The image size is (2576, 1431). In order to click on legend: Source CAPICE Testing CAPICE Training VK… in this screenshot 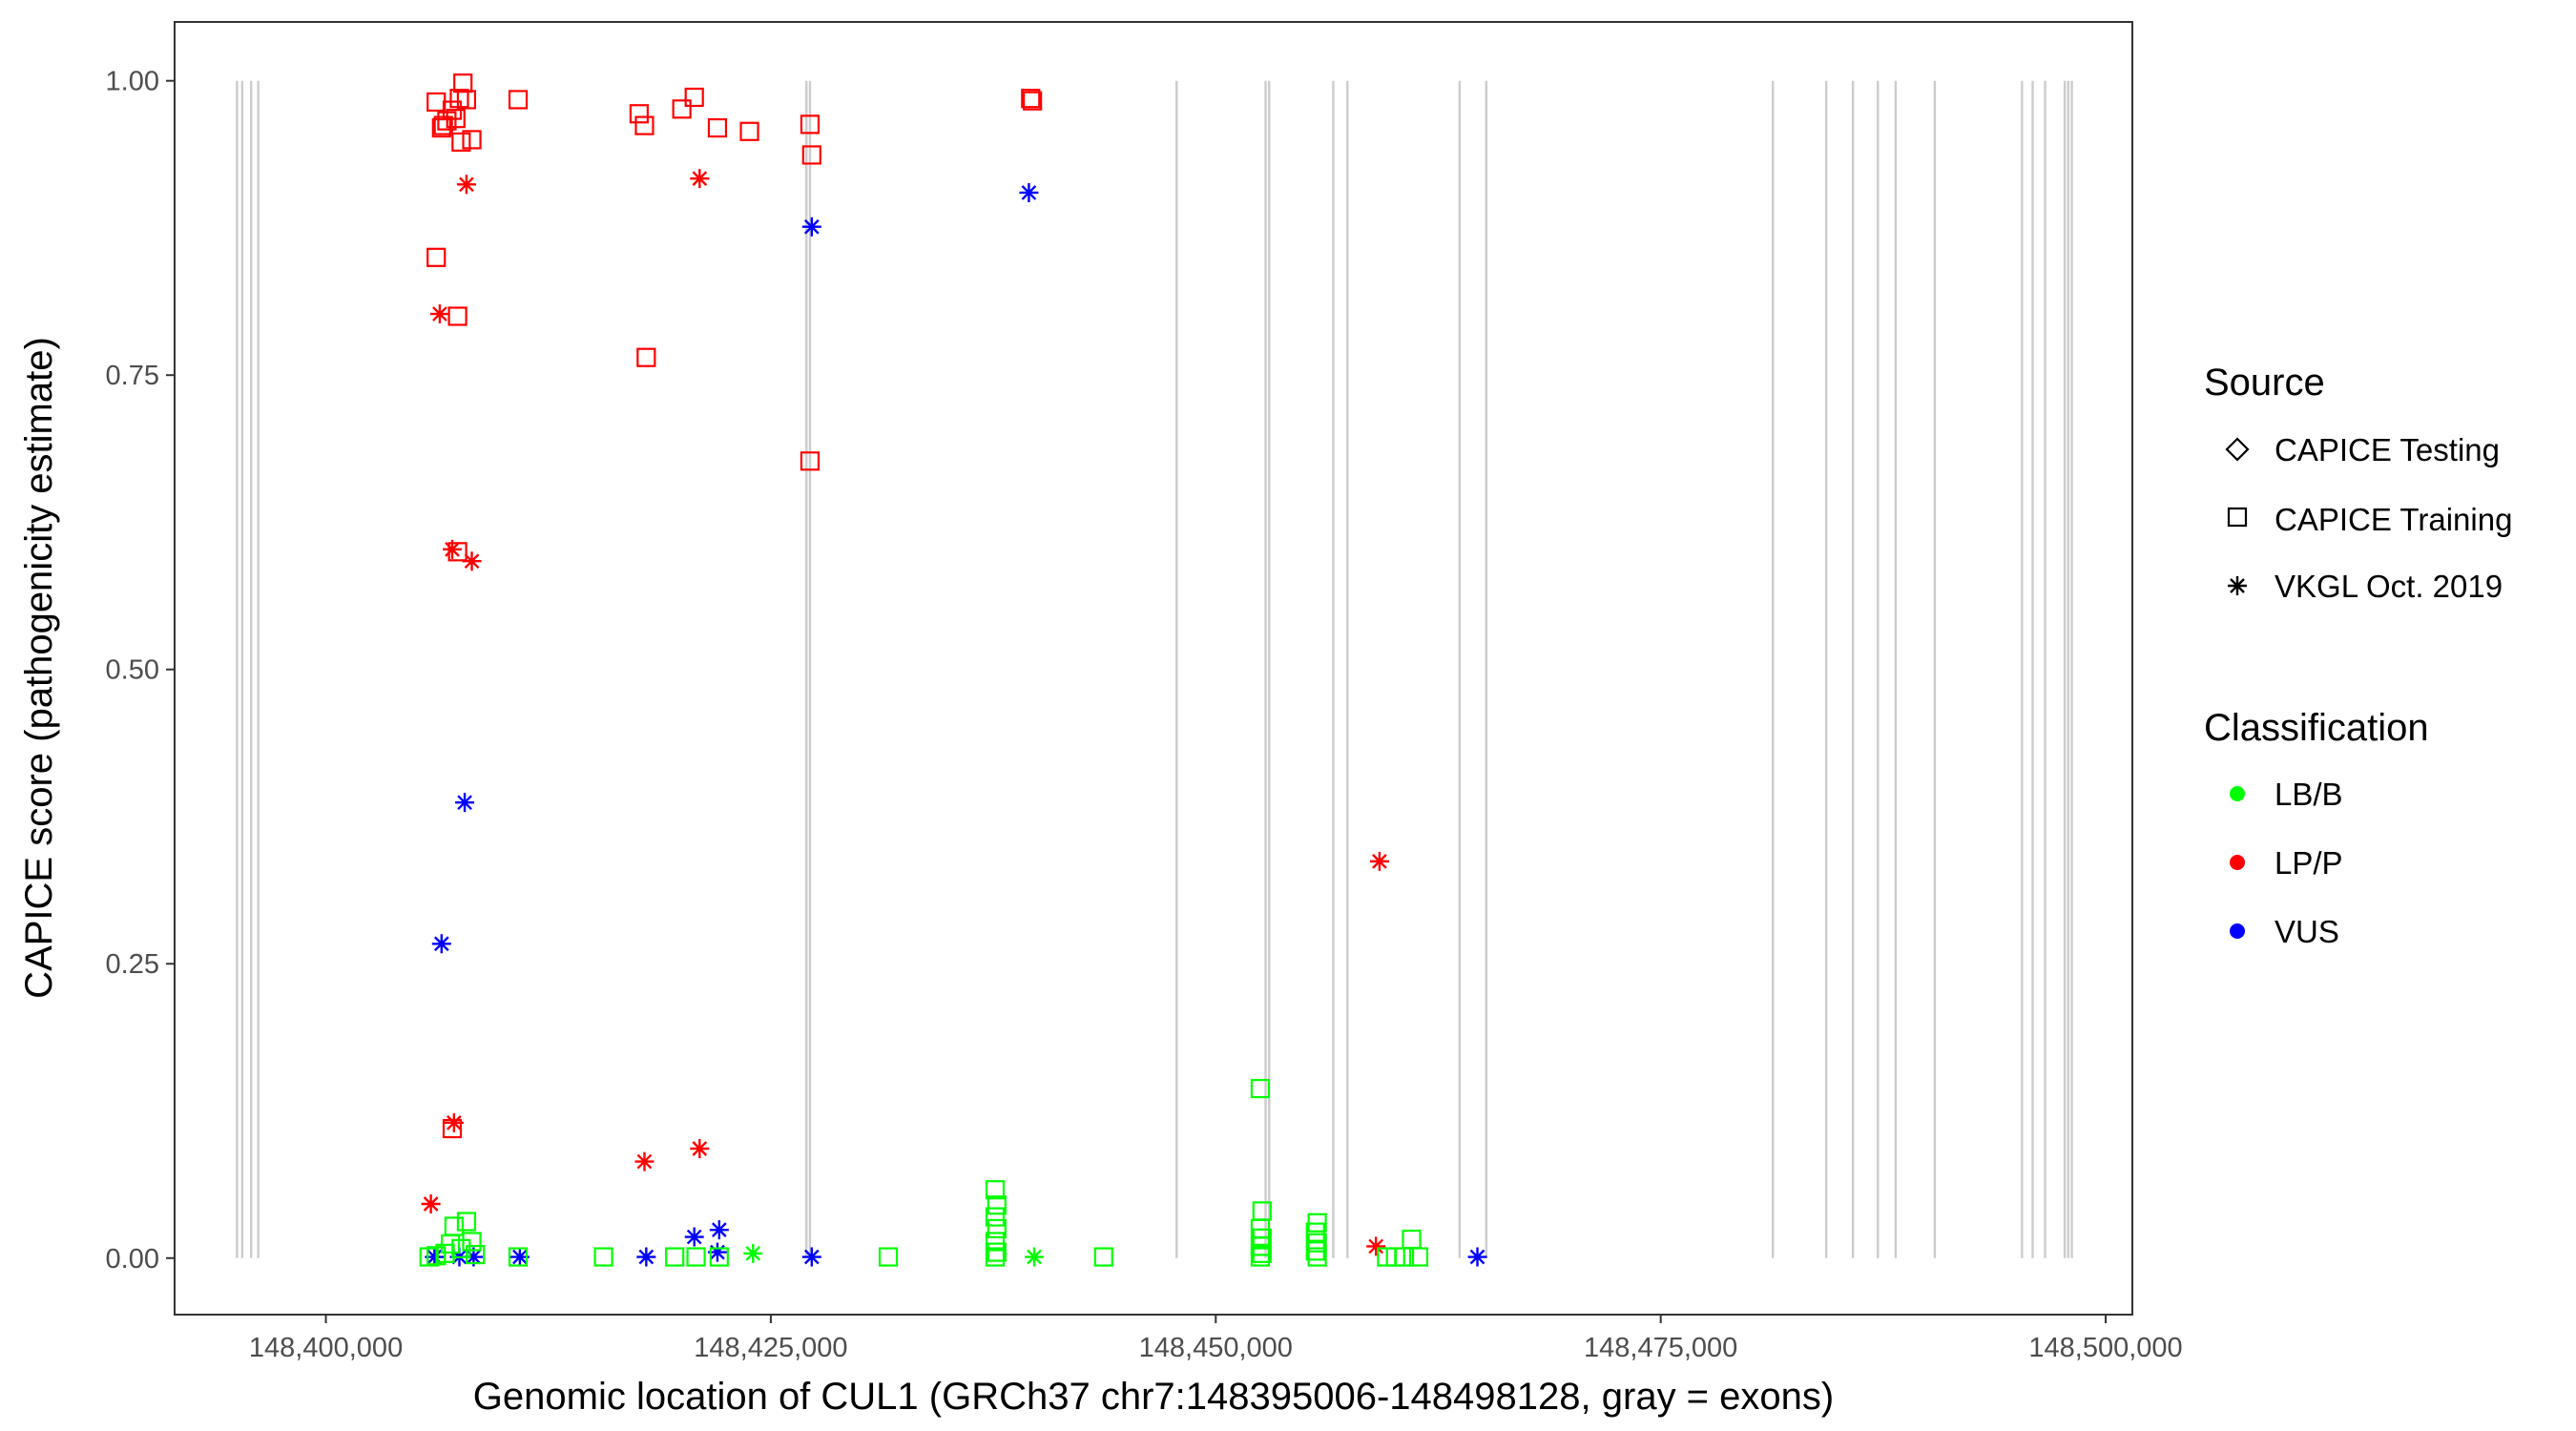, I will do `click(2358, 655)`.